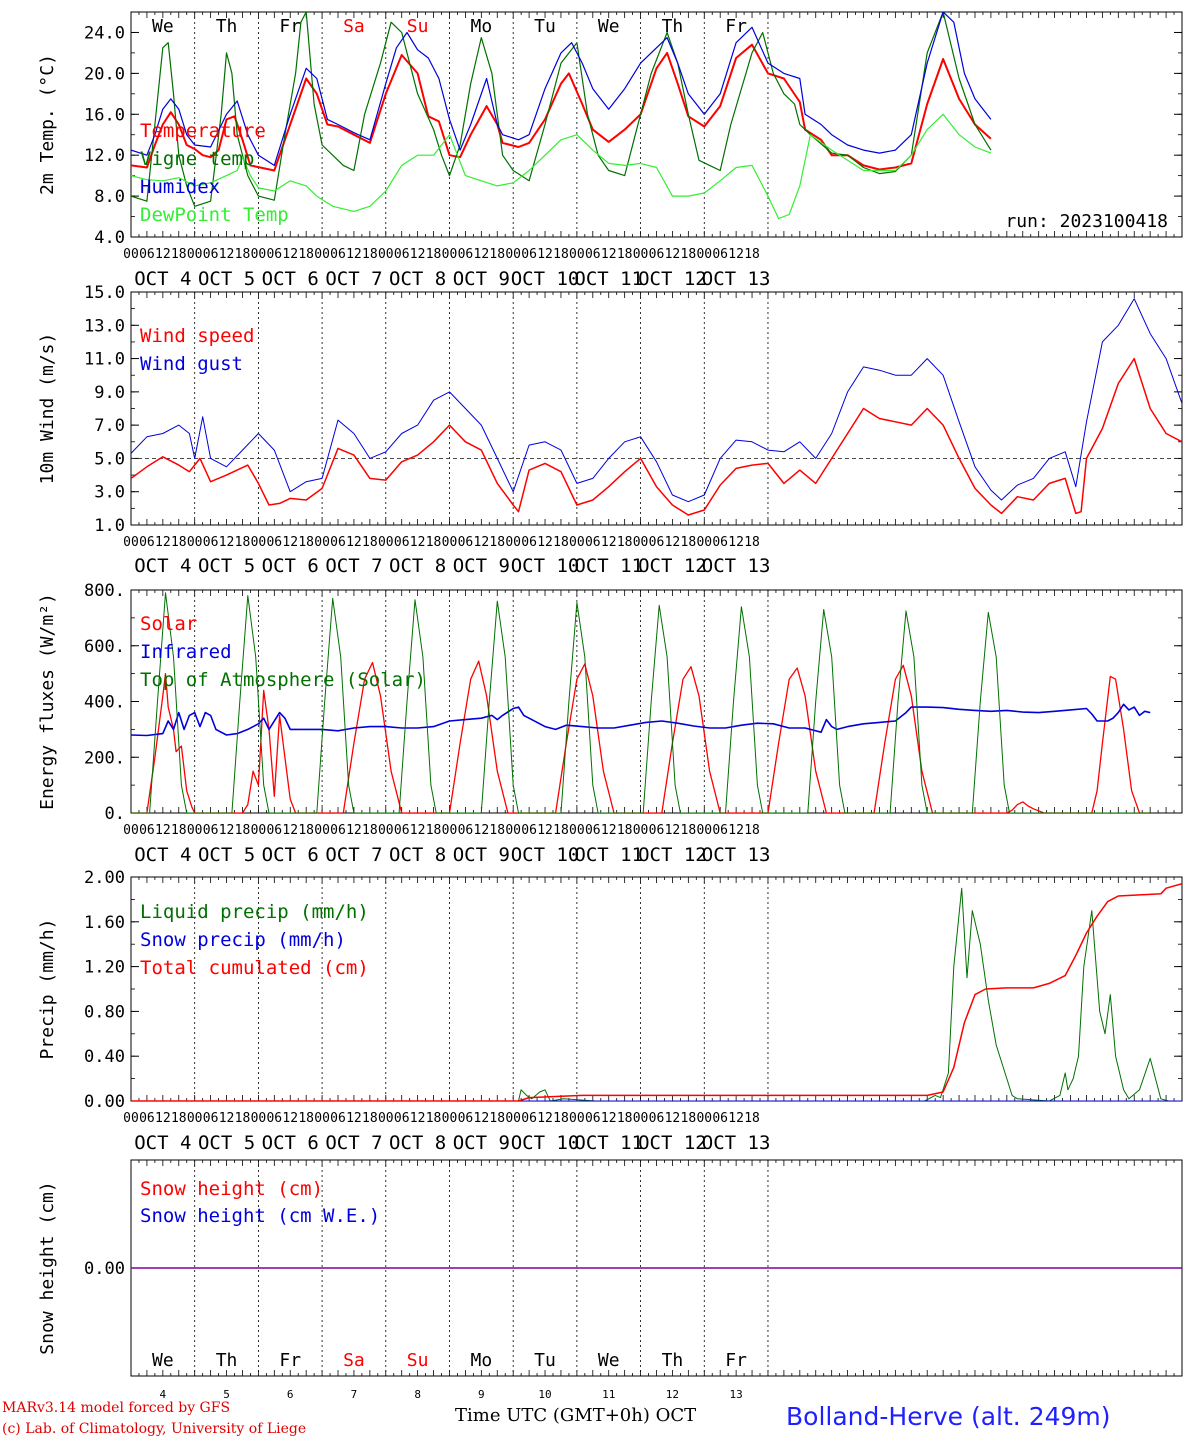 This screenshot has height=1440, width=1194. I want to click on weekday-label: Mo, so click(481, 1360).